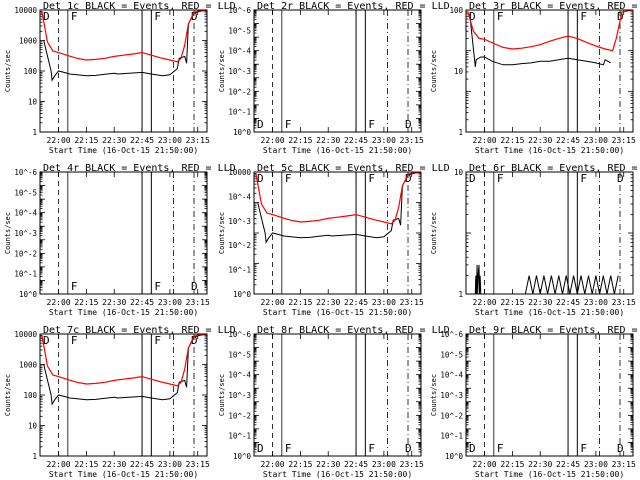 The width and height of the screenshot is (640, 480). Describe the element at coordinates (139, 6) in the screenshot. I see `panel-title: Det 1c BLACK = Events, RED = LLD` at that location.